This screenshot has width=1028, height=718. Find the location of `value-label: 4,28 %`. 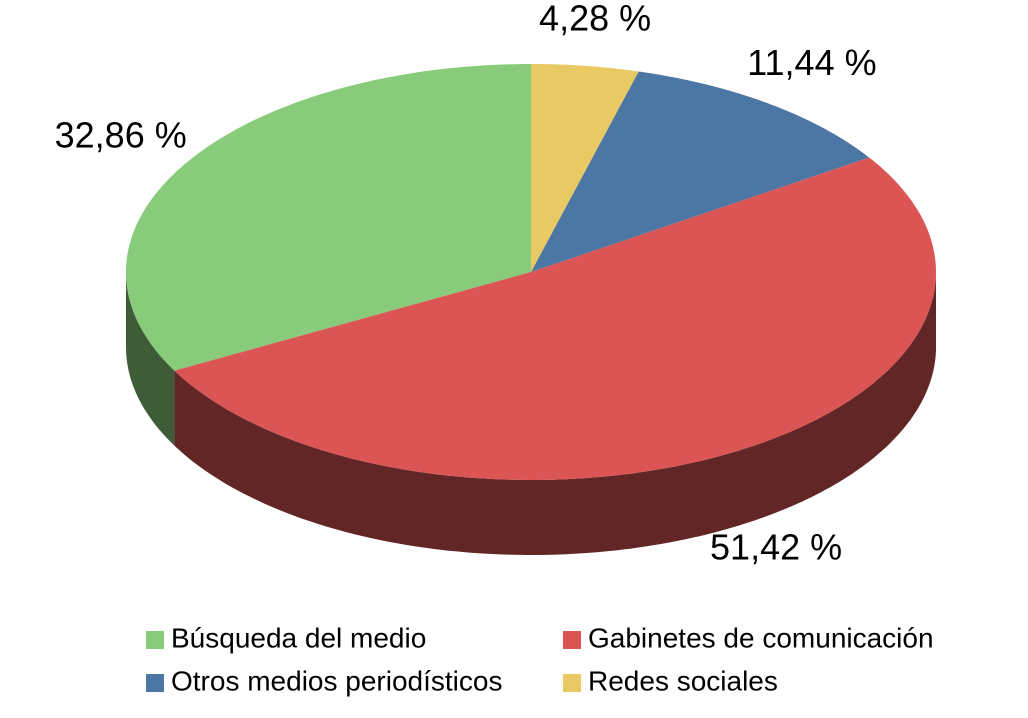

value-label: 4,28 % is located at coordinates (595, 19).